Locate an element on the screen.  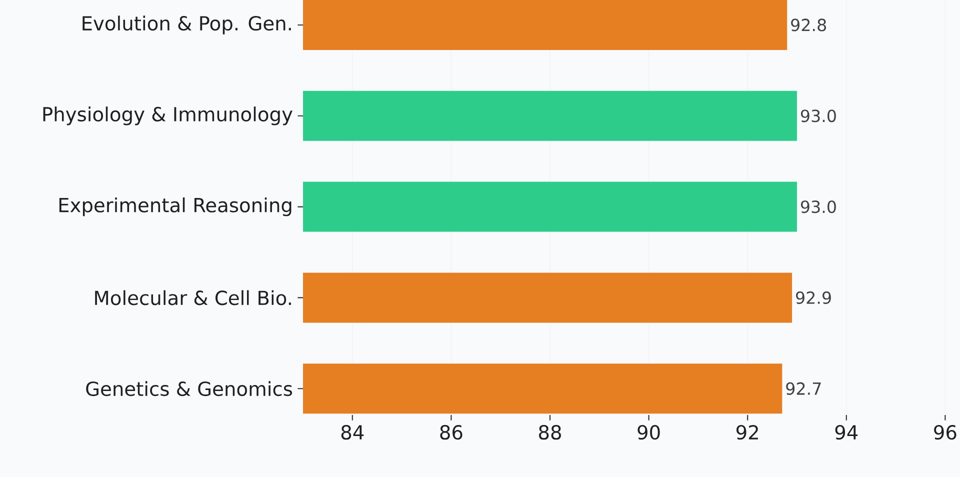
x-tick-label: 92 is located at coordinates (747, 432).